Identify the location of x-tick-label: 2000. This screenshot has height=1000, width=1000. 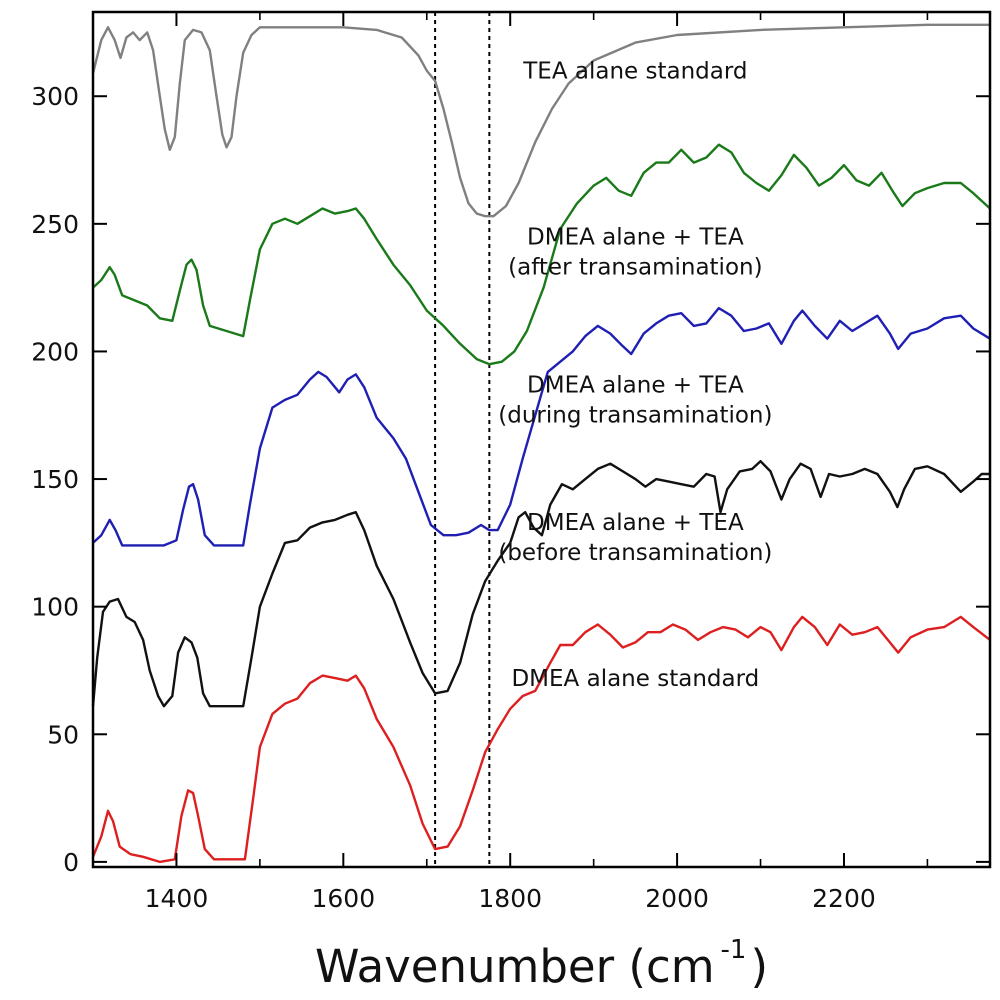
(677, 898).